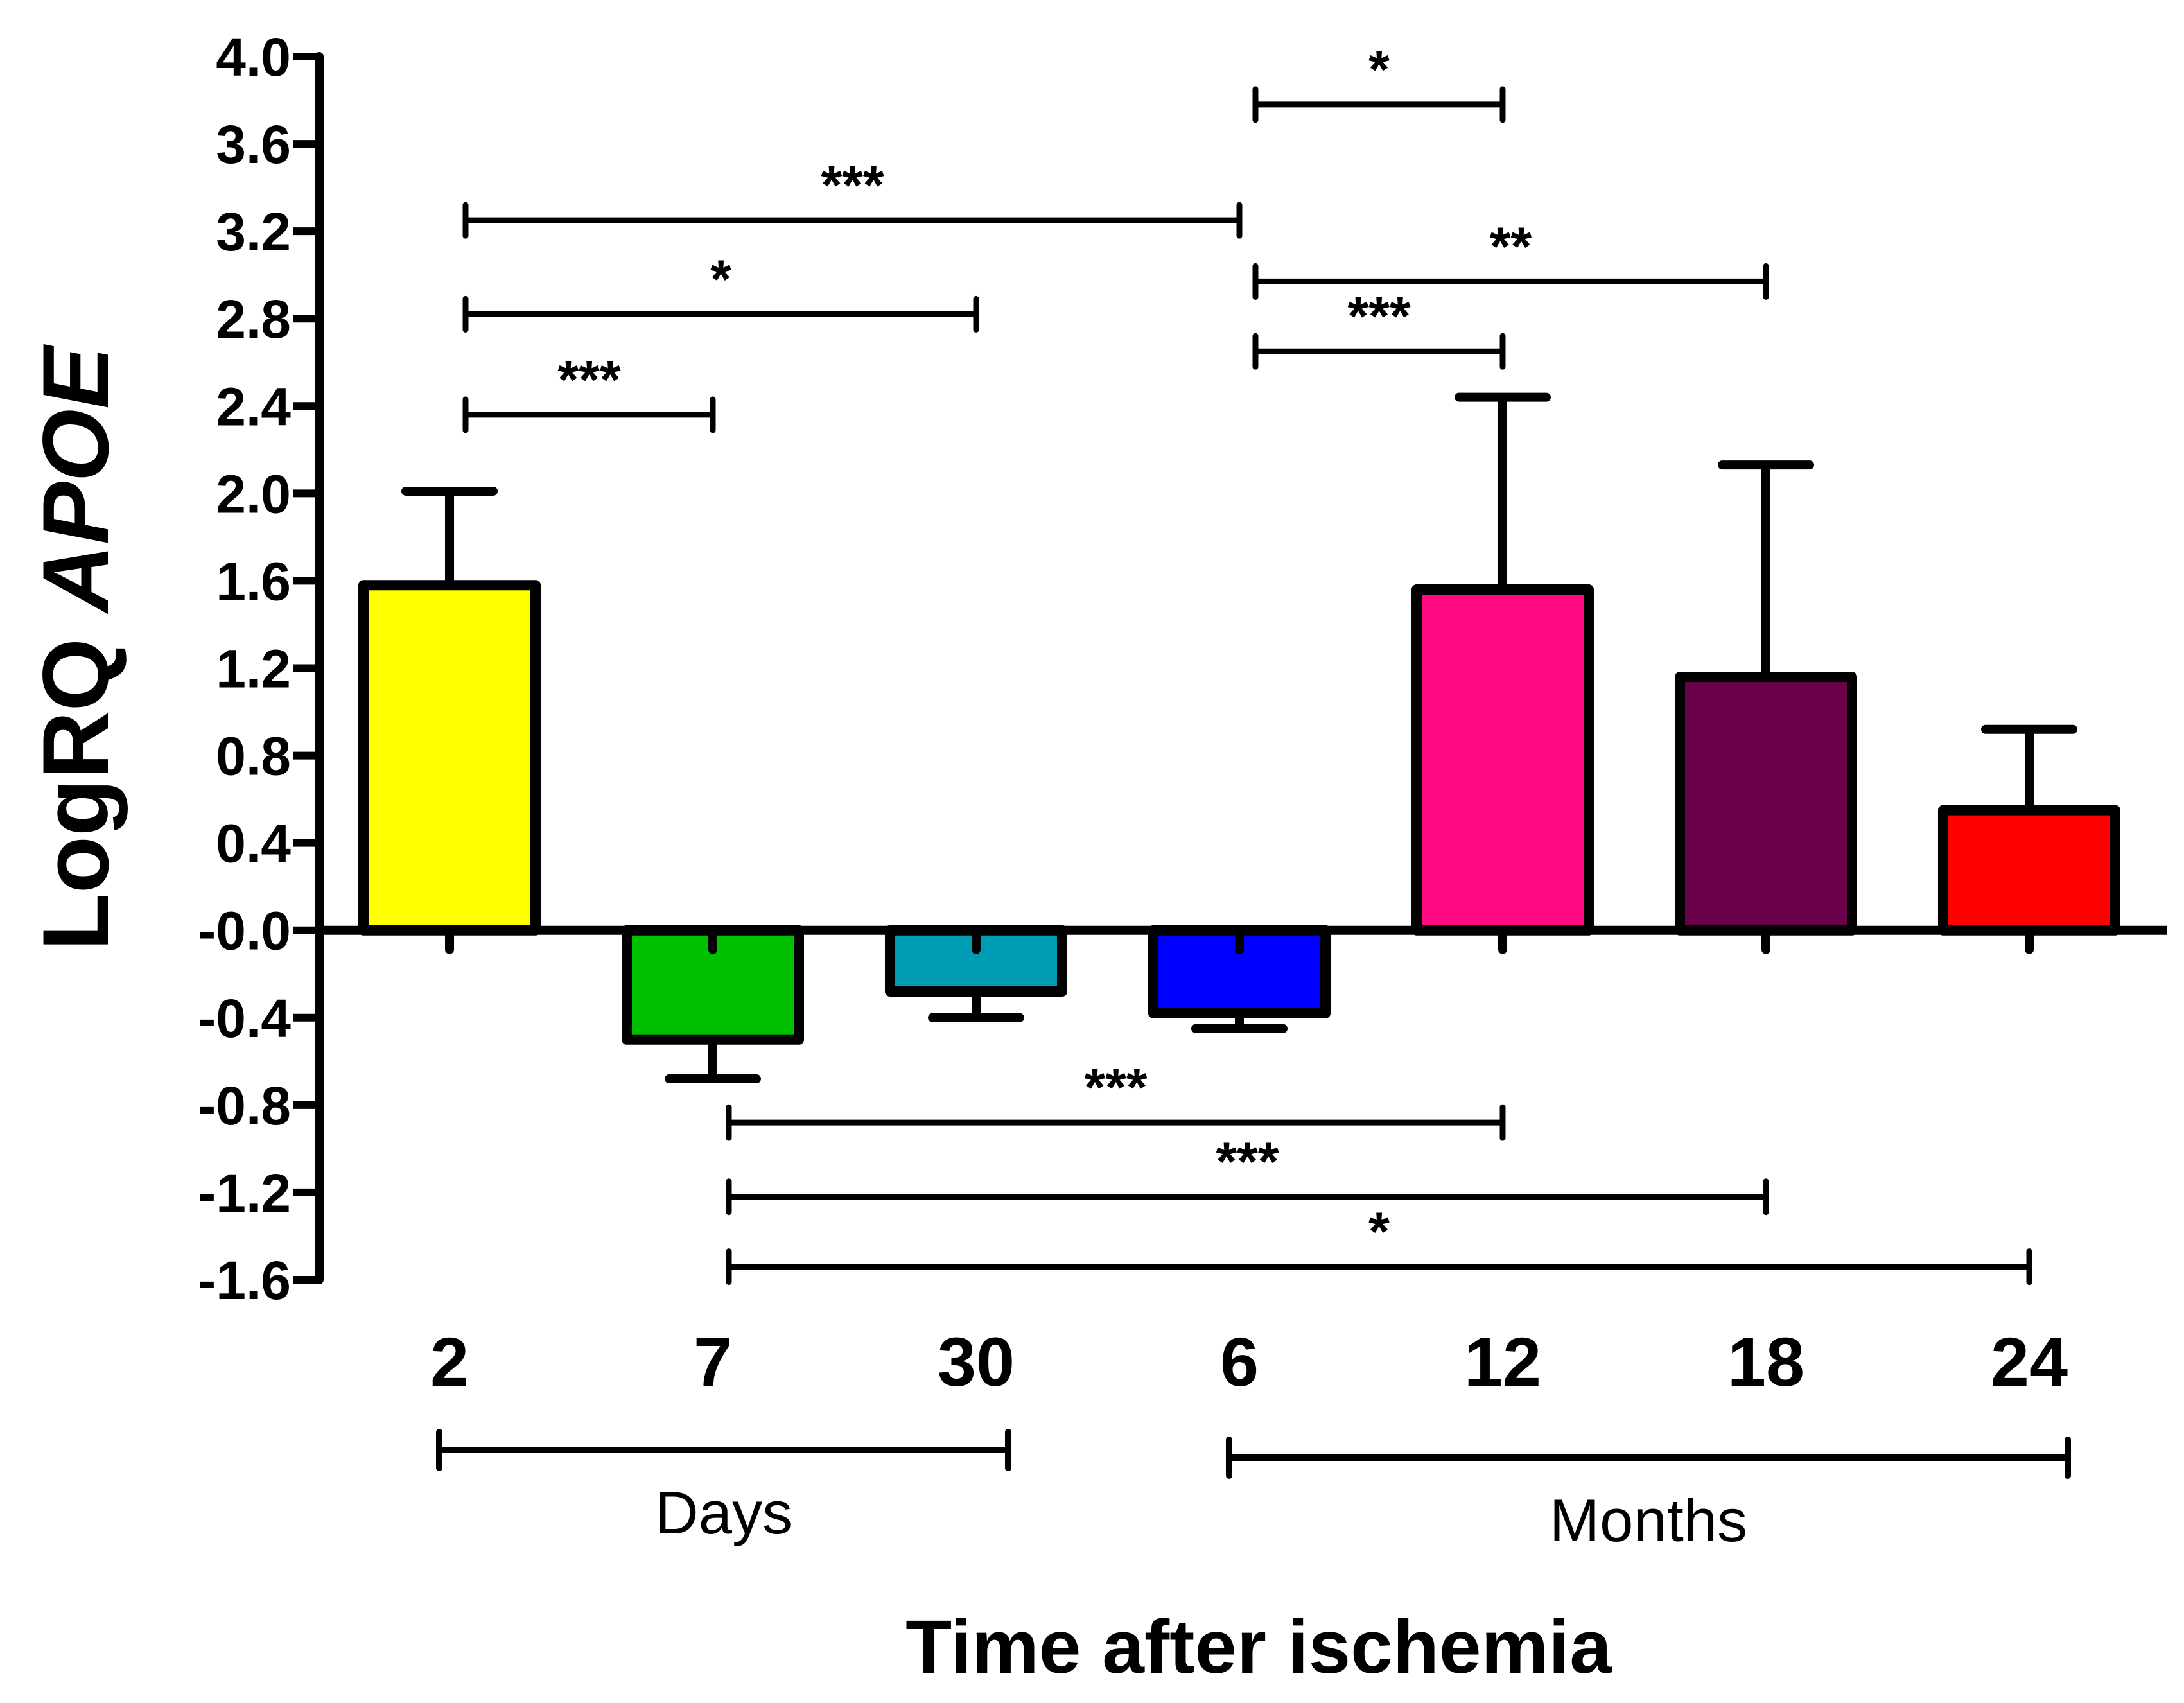  Describe the element at coordinates (253, 319) in the screenshot. I see `y-tick-label: 2.8` at that location.